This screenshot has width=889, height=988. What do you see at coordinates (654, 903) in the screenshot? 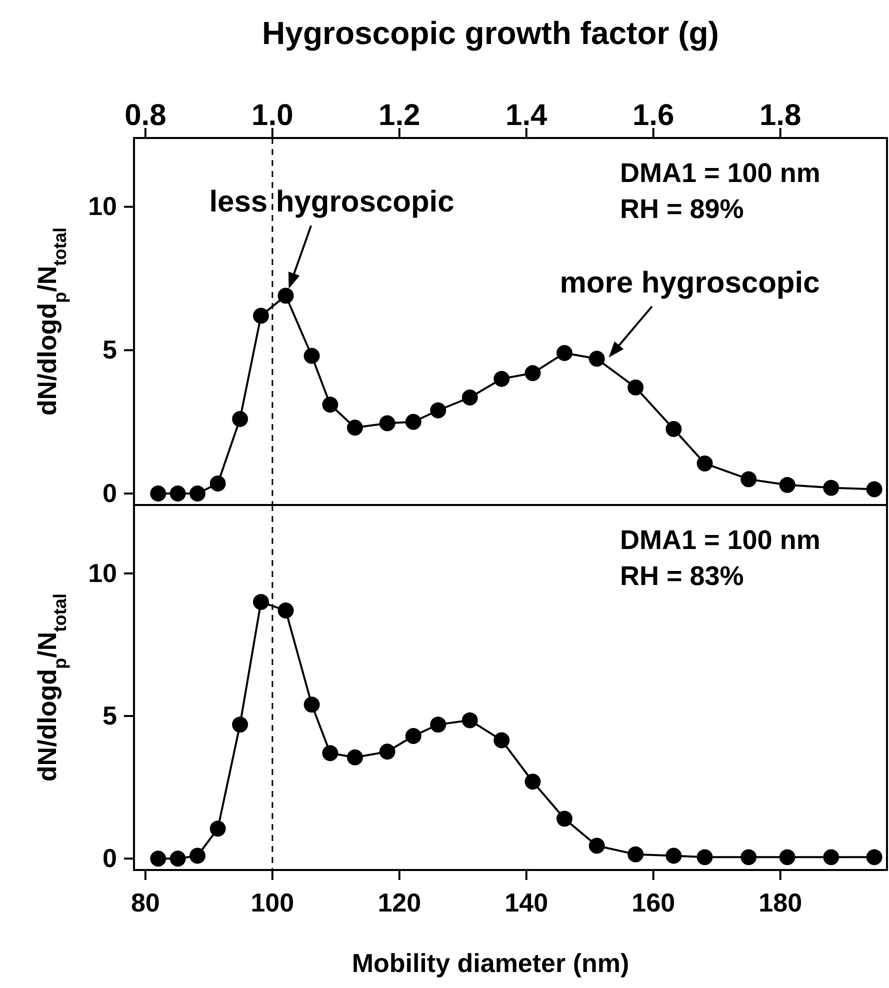
I see `x-tick-label: 160` at bounding box center [654, 903].